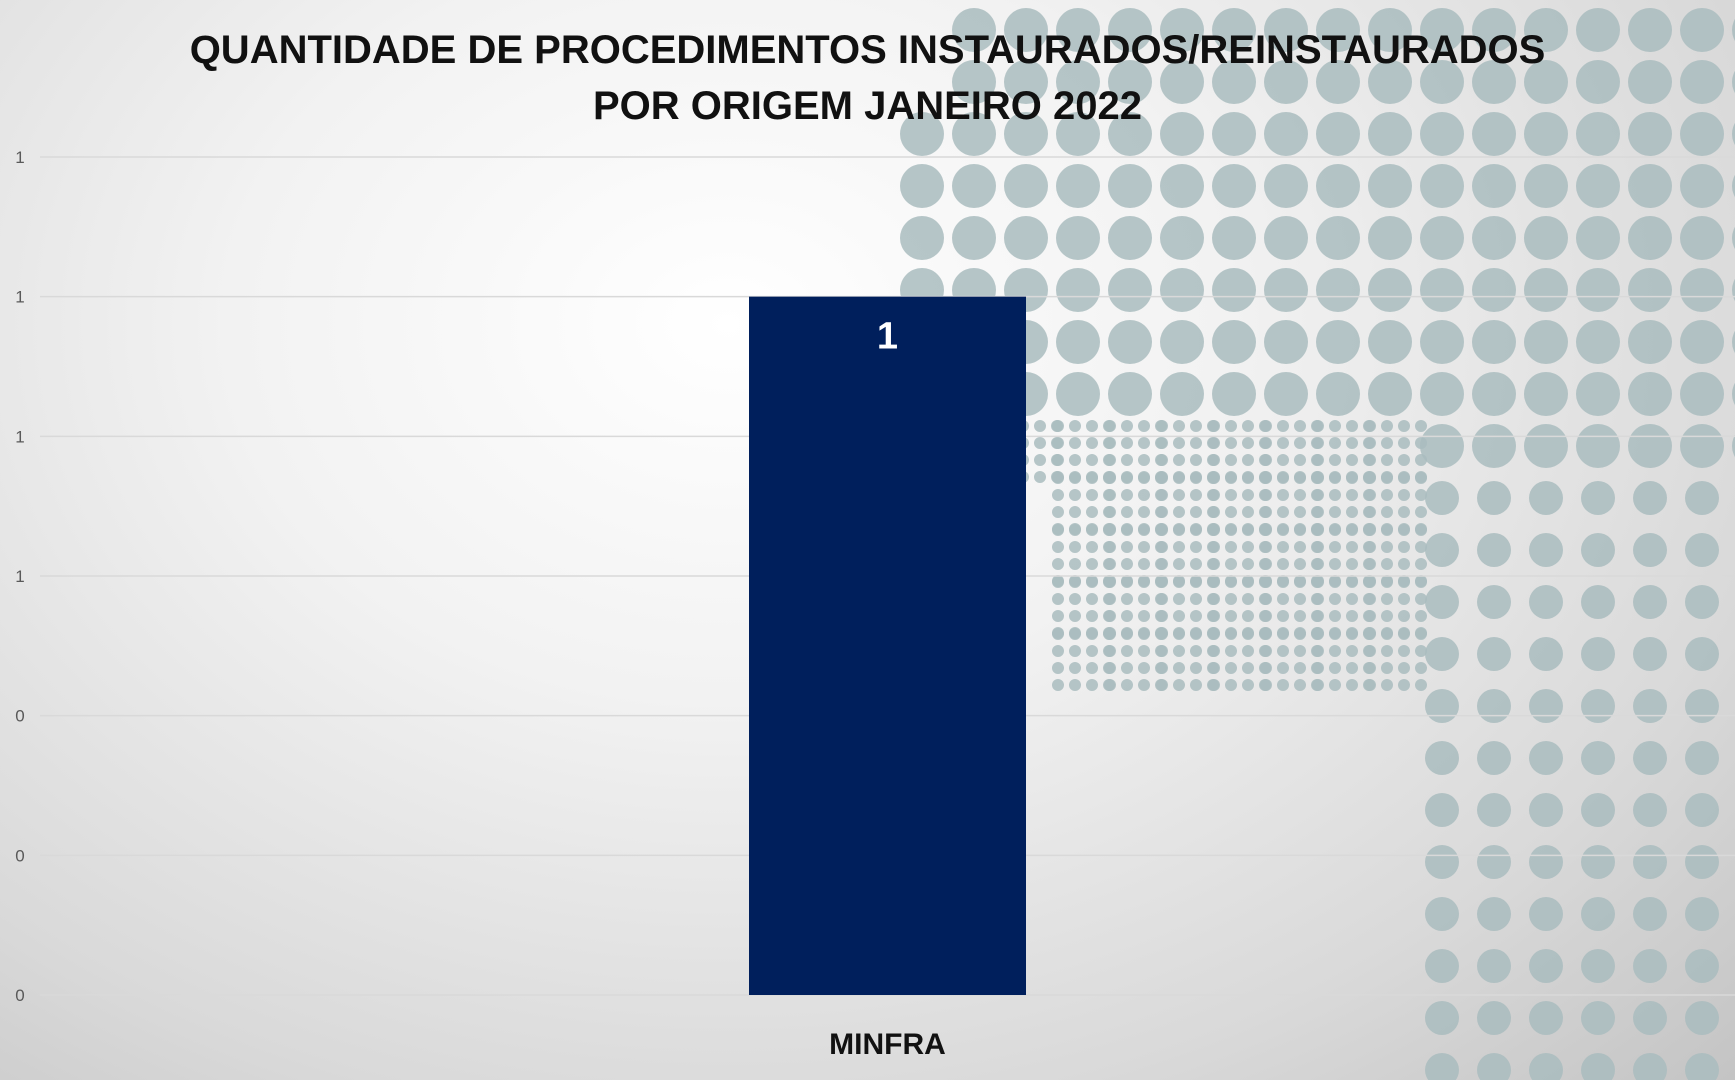  What do you see at coordinates (19, 576) in the screenshot?
I see `y-tick-label: 1` at bounding box center [19, 576].